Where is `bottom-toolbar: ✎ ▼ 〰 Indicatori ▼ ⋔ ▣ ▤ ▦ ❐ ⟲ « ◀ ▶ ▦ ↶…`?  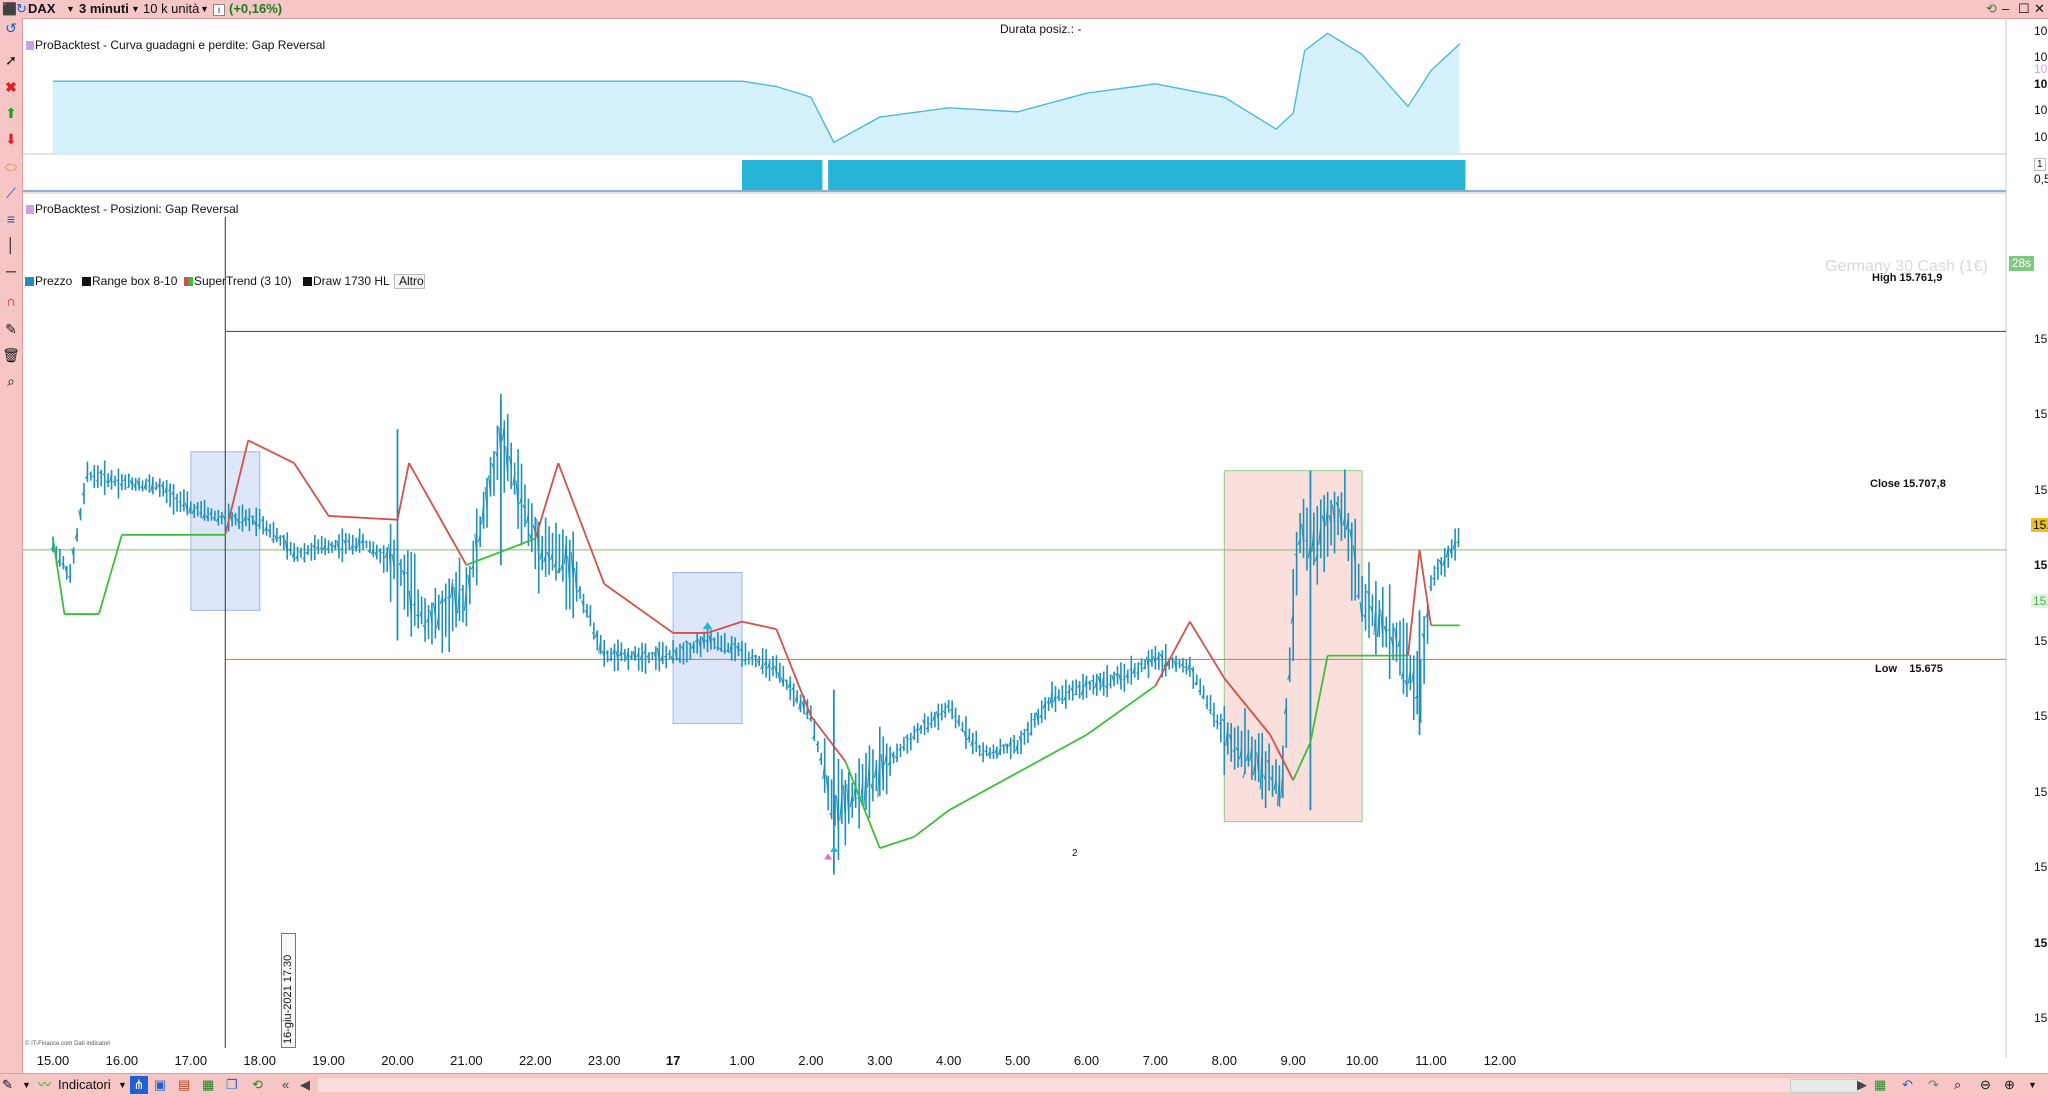 bottom-toolbar: ✎ ▼ 〰 Indicatori ▼ ⋔ ▣ ▤ ▦ ❐ ⟲ « ◀ ▶ ▦ ↶… is located at coordinates (1024, 1084).